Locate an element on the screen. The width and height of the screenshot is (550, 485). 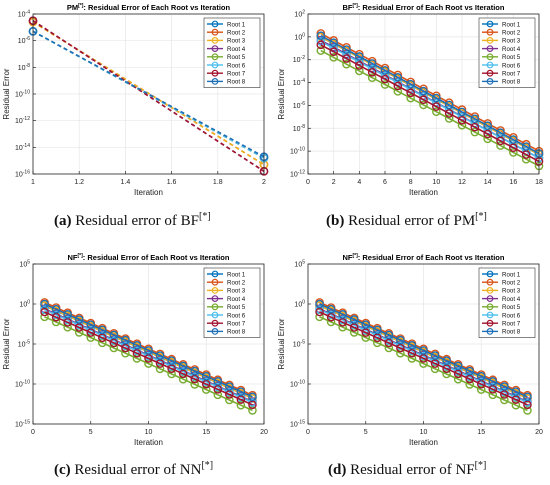
legend-entry-label: Root 5 is located at coordinates (511, 57).